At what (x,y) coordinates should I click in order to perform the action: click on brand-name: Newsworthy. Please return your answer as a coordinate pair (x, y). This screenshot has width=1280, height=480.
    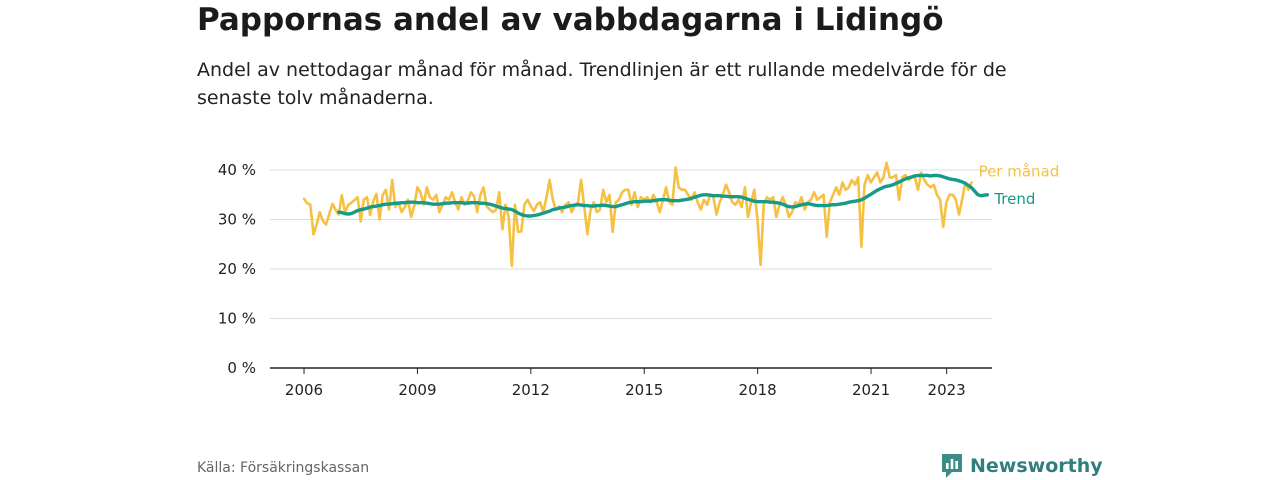
    Looking at the image, I should click on (1036, 466).